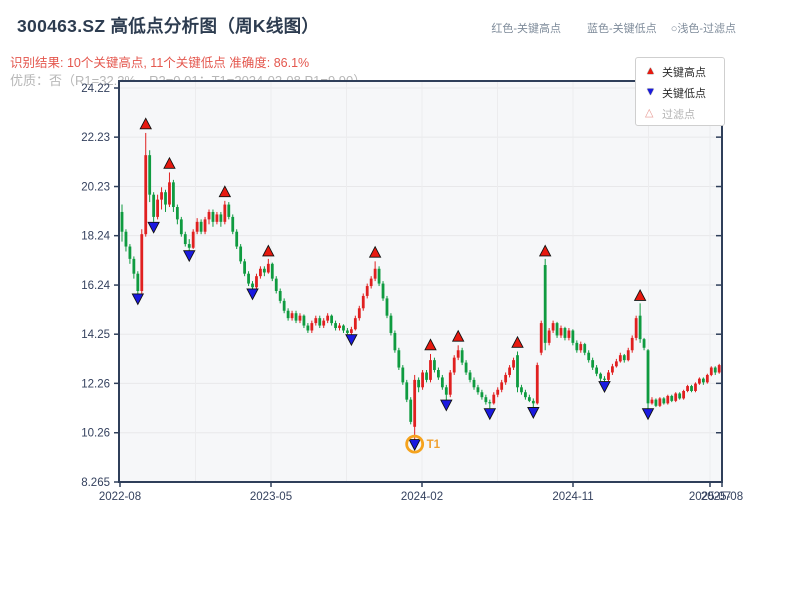 The width and height of the screenshot is (800, 600). I want to click on caption-filtered: ○浅色-过滤点, so click(703, 29).